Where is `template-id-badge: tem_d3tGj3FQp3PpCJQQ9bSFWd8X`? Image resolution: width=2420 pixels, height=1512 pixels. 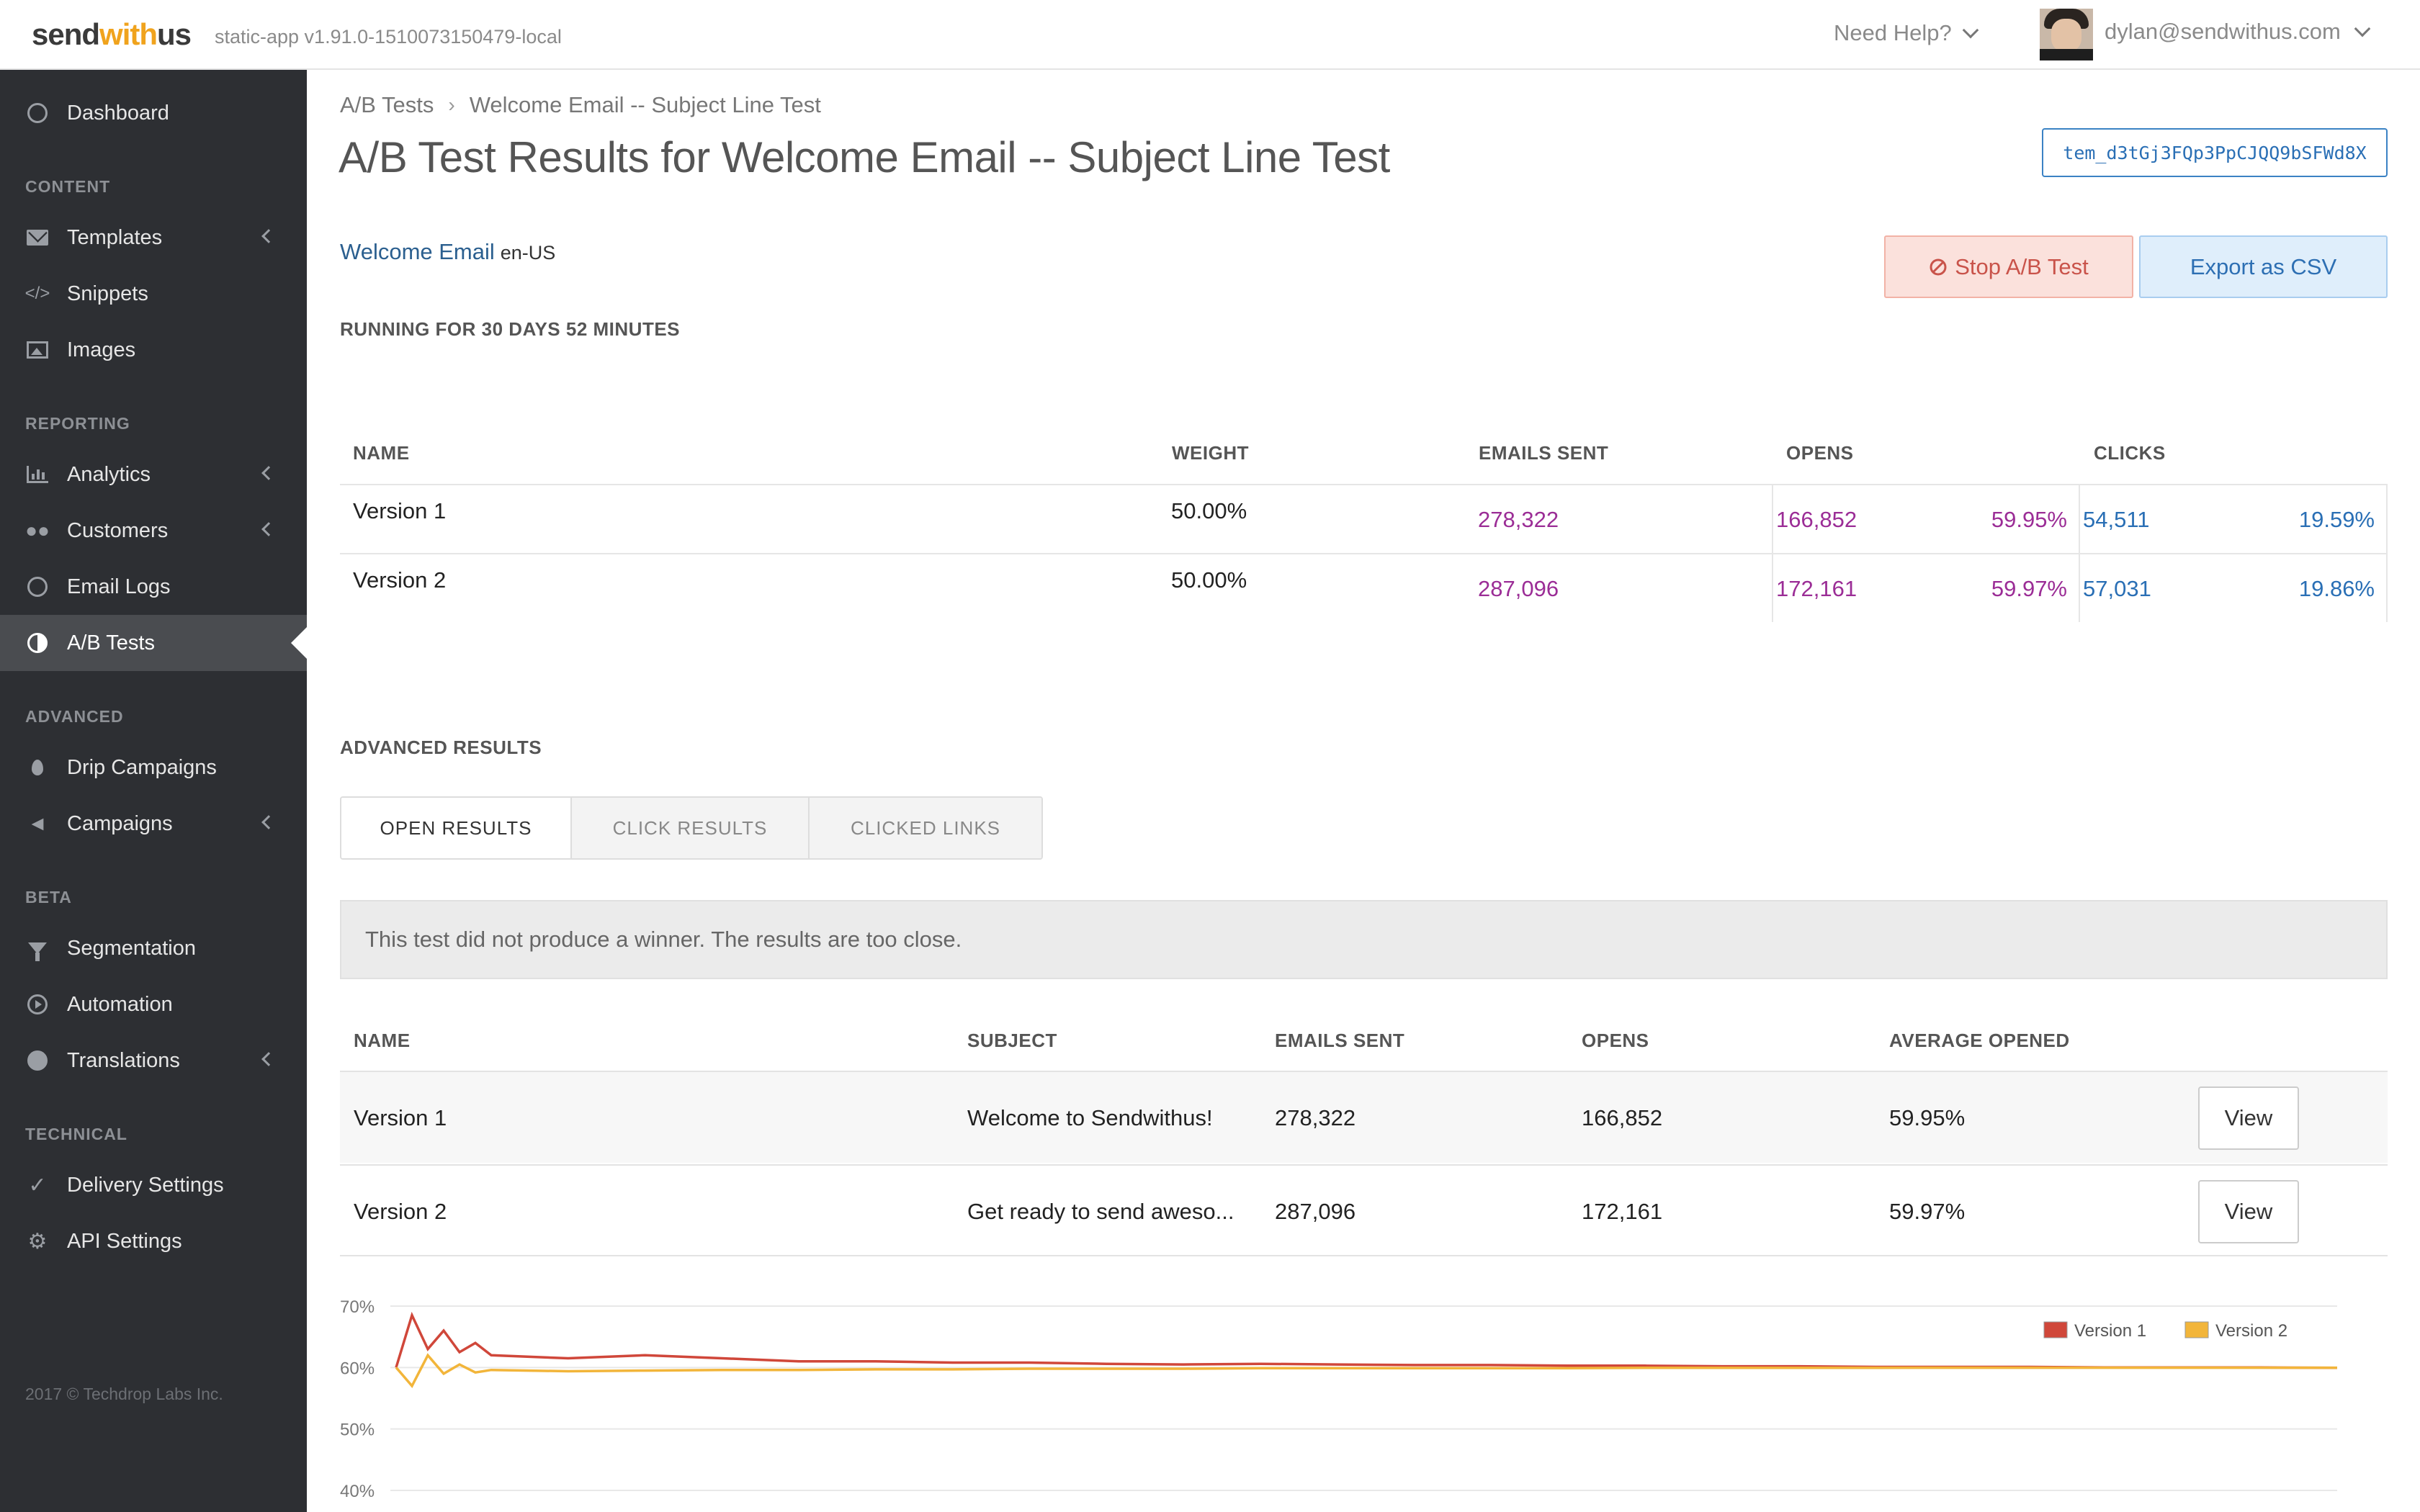 template-id-badge: tem_d3tGj3FQp3PpCJQQ9bSFWd8X is located at coordinates (2215, 152).